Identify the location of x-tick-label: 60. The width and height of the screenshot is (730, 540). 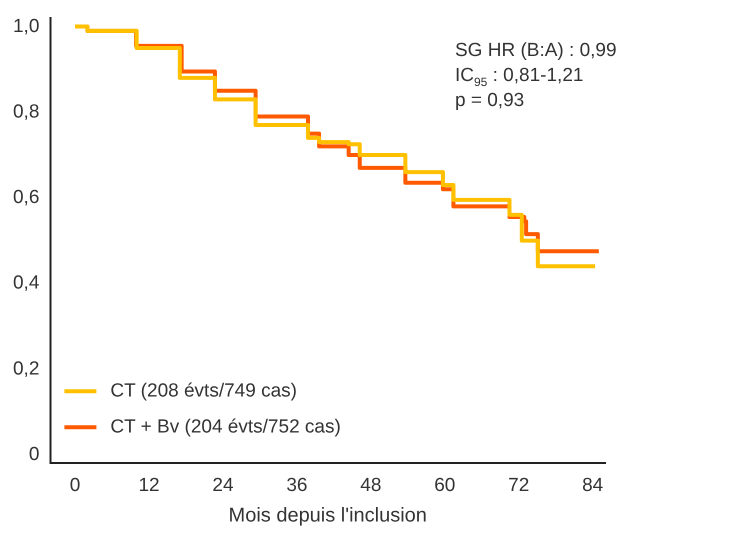
(445, 485).